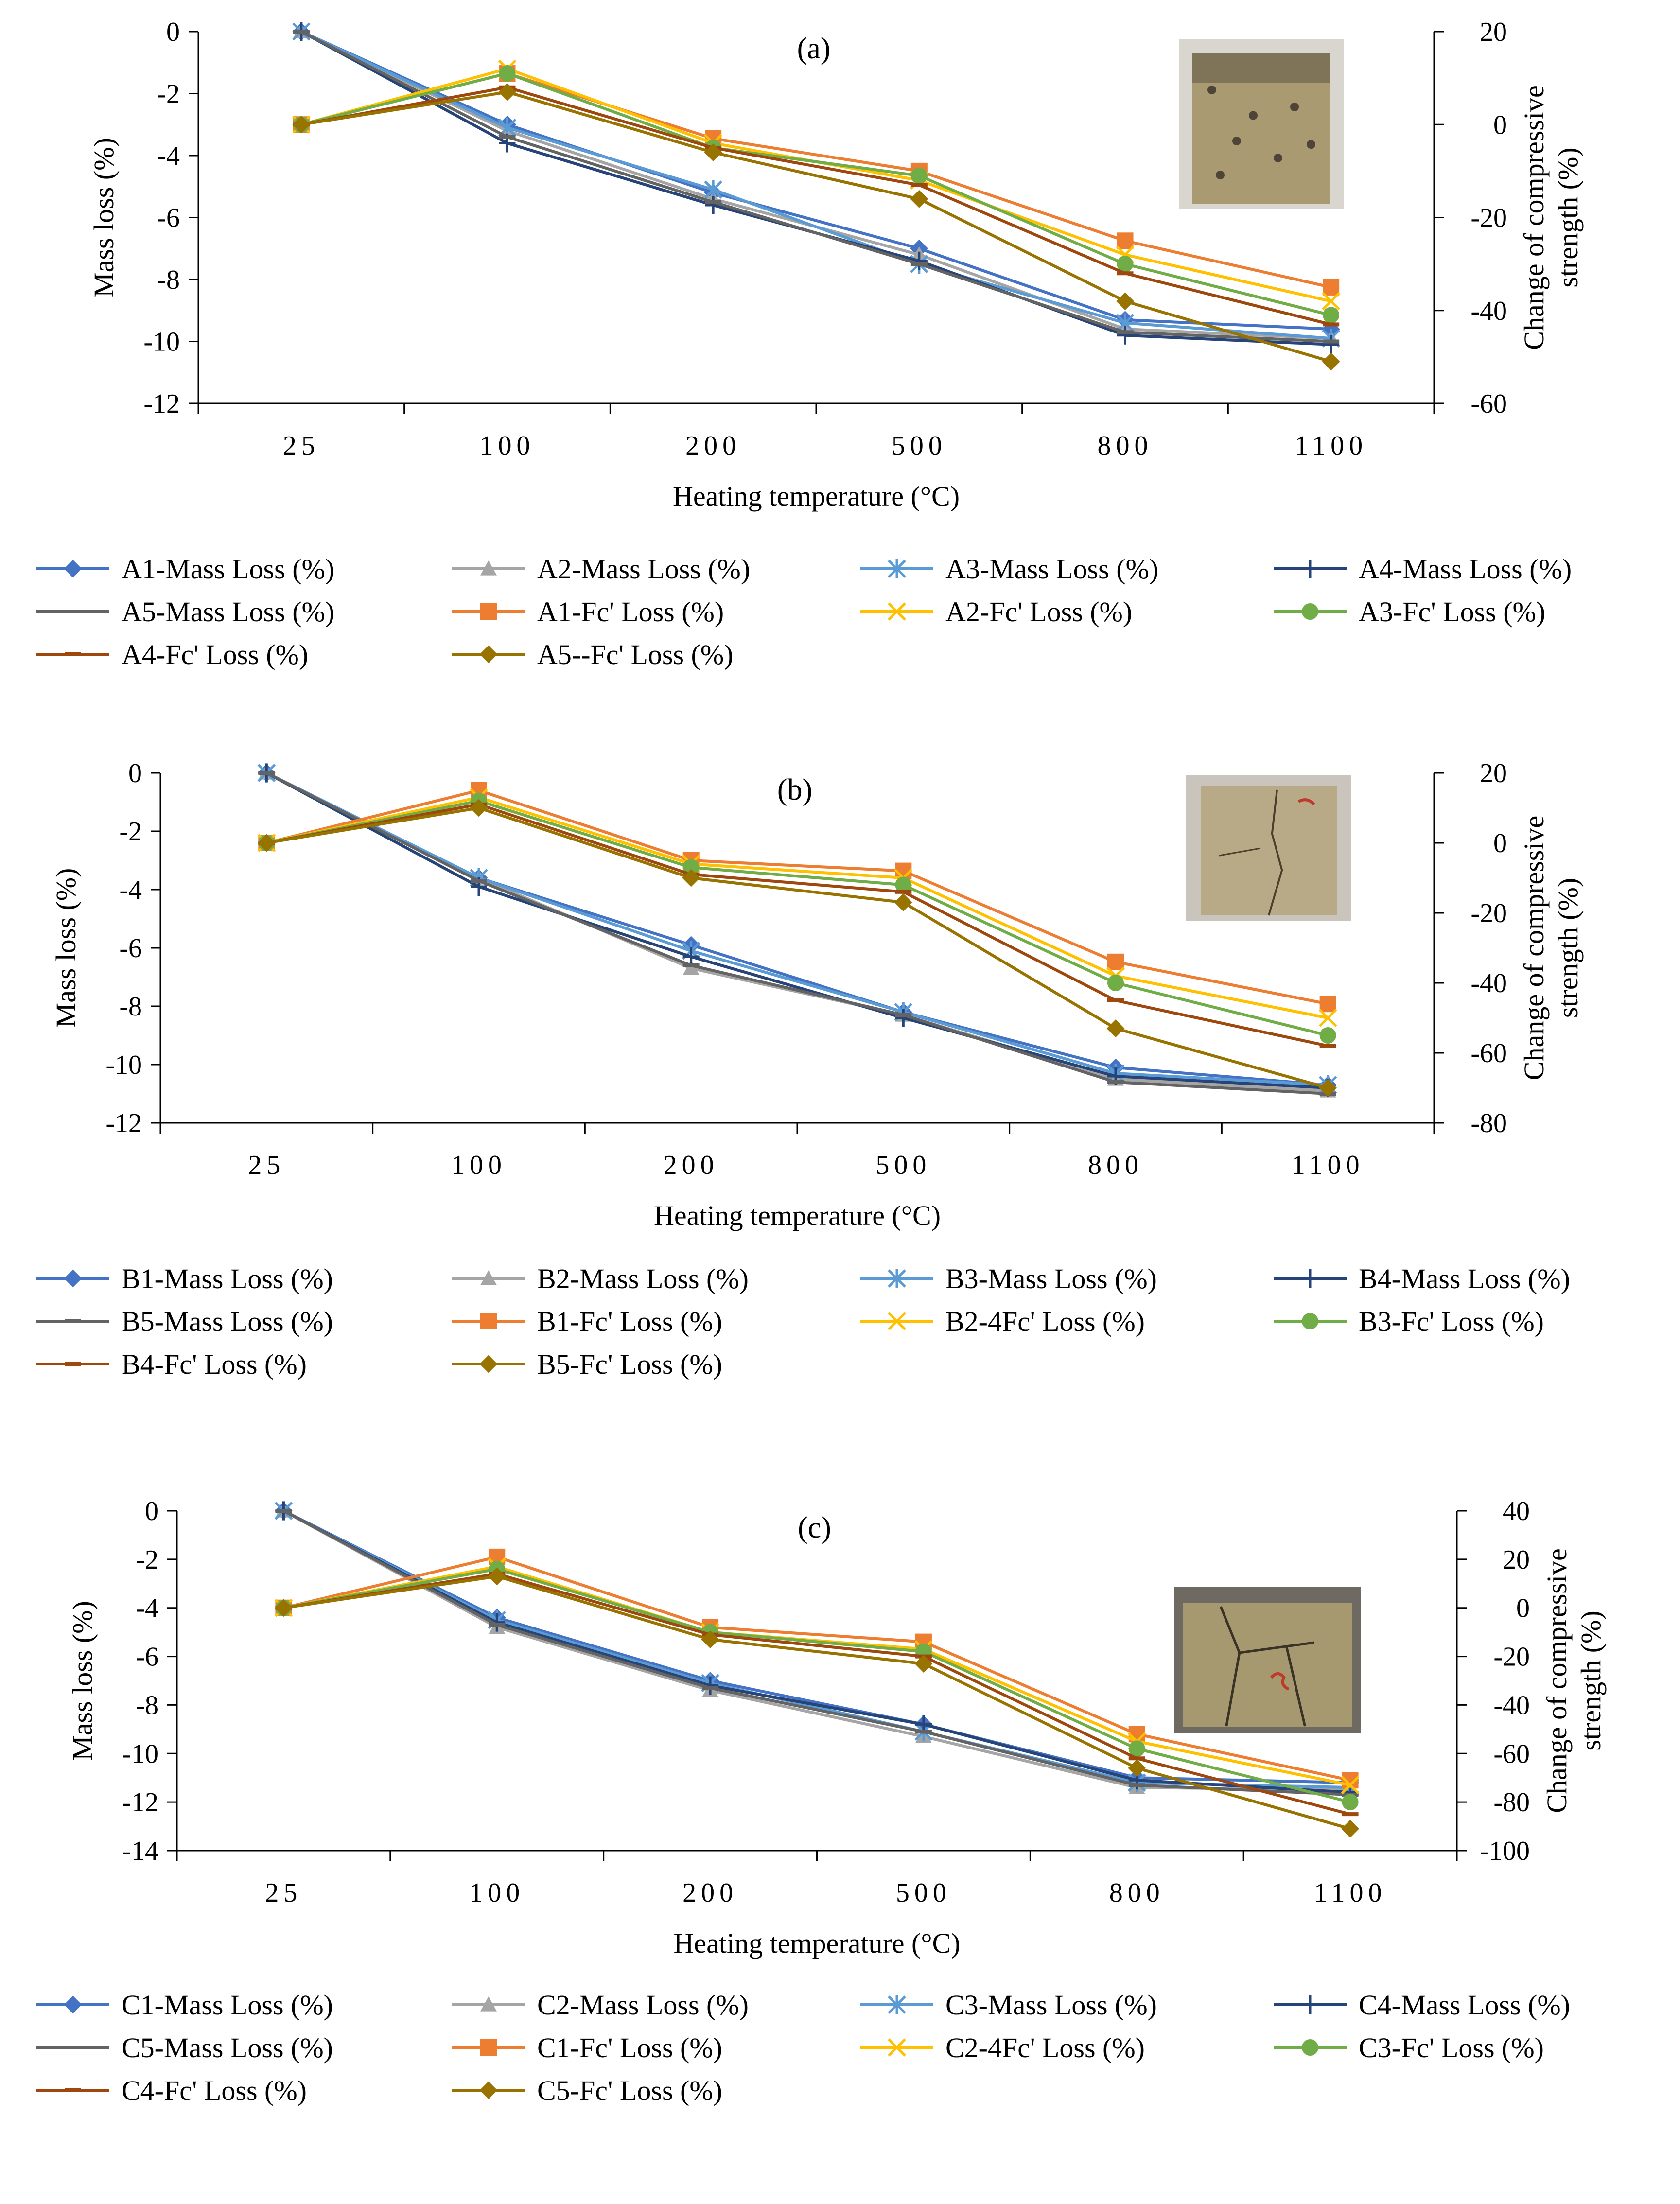 The width and height of the screenshot is (1680, 2204). Describe the element at coordinates (185, 569) in the screenshot. I see `legend-item: A1-Mass Loss (%)` at that location.